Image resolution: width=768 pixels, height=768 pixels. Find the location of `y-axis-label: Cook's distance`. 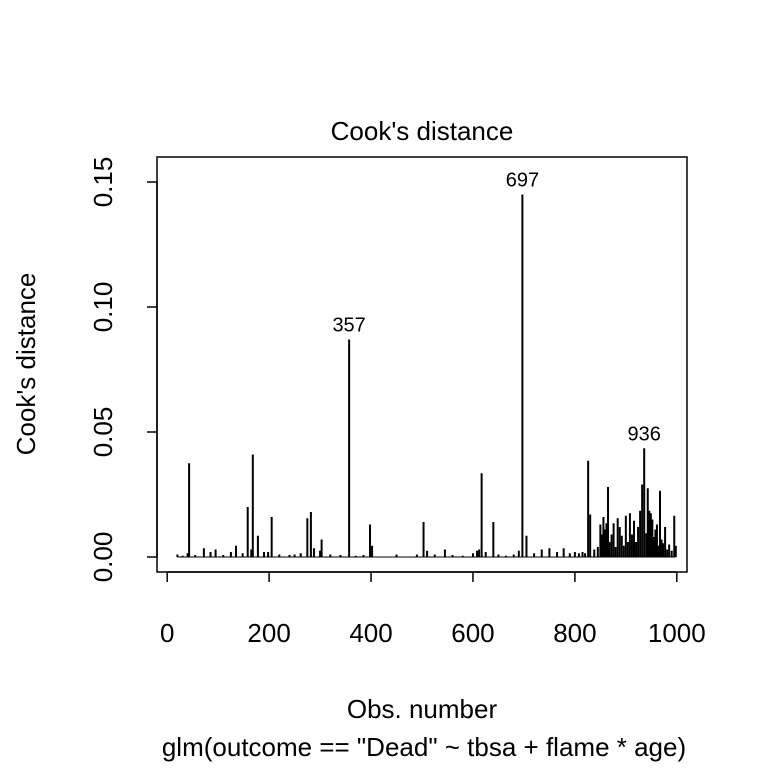

y-axis-label: Cook's distance is located at coordinates (26, 364).